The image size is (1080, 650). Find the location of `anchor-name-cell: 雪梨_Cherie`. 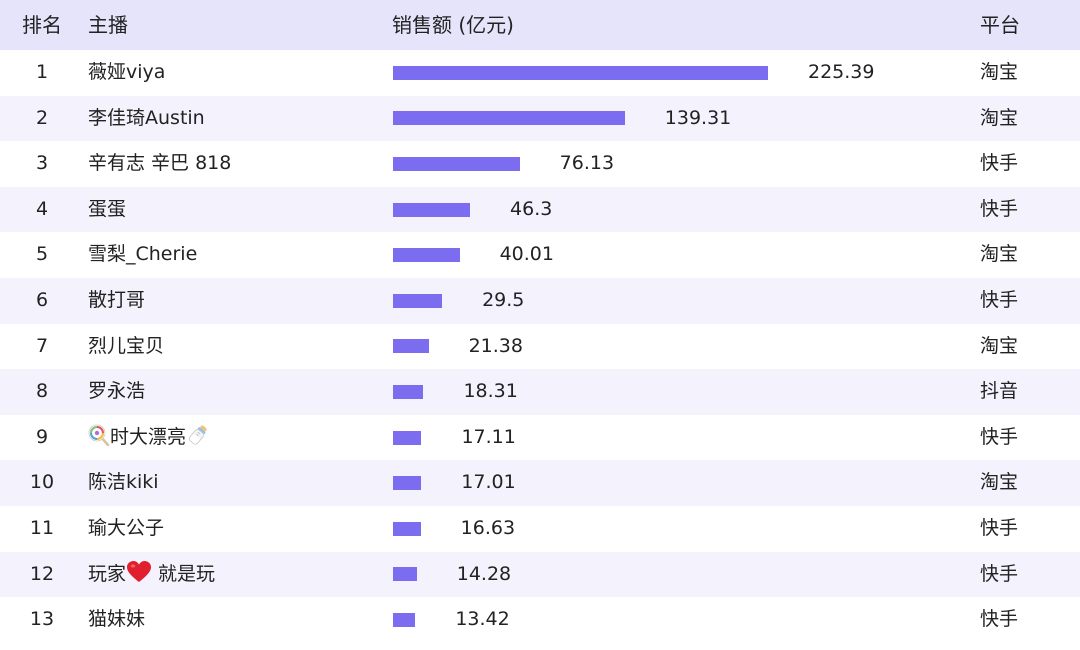

anchor-name-cell: 雪梨_Cherie is located at coordinates (142, 255).